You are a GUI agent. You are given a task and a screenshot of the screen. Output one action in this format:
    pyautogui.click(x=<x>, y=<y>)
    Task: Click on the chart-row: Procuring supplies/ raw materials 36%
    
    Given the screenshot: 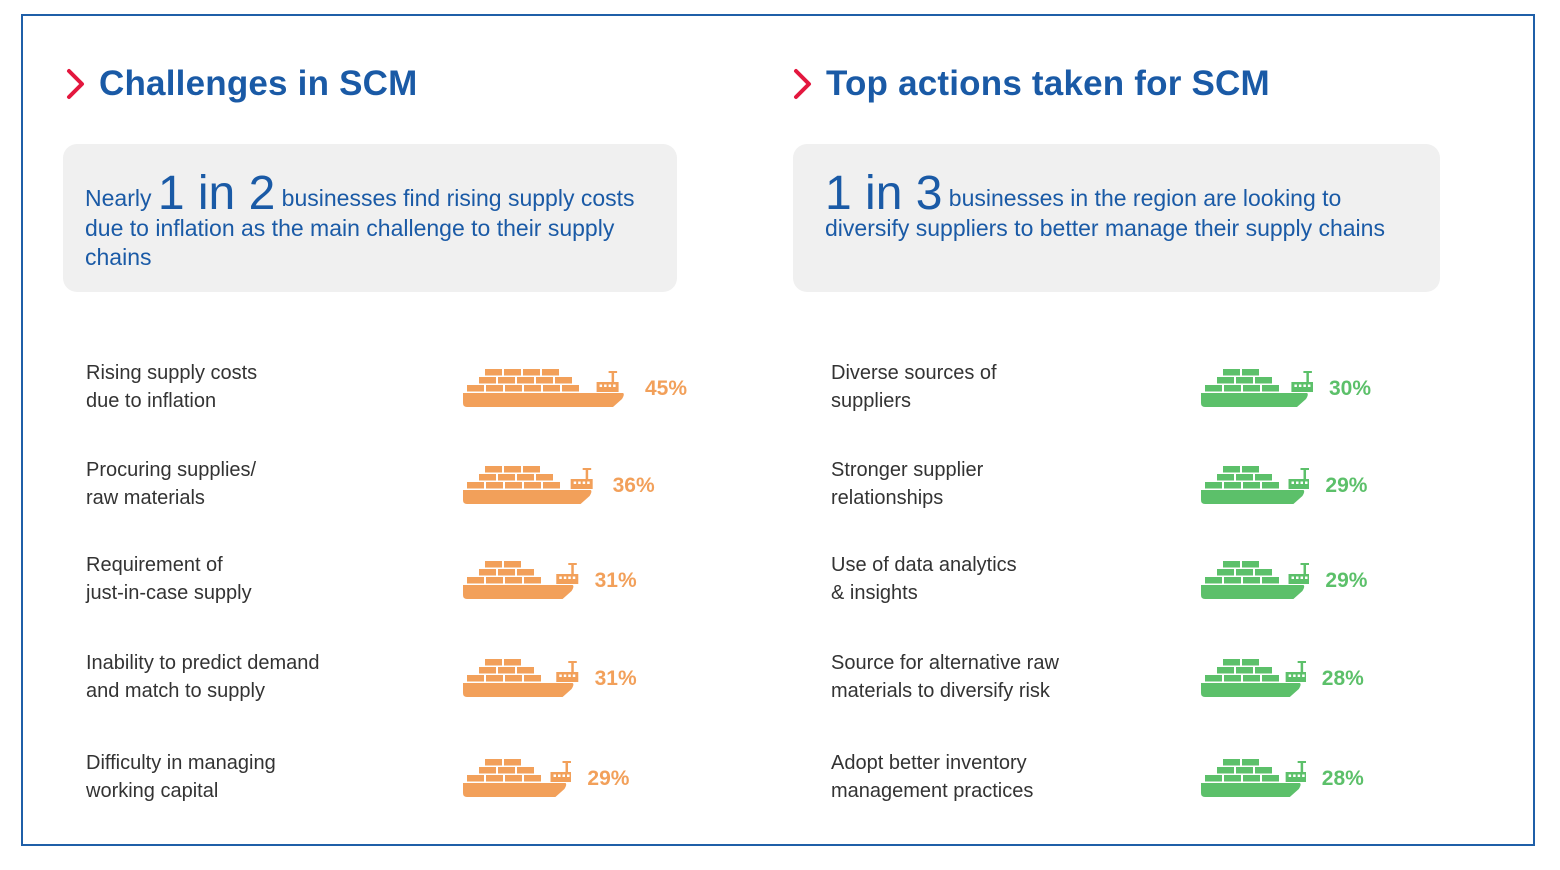 What is the action you would take?
    pyautogui.click(x=436, y=486)
    